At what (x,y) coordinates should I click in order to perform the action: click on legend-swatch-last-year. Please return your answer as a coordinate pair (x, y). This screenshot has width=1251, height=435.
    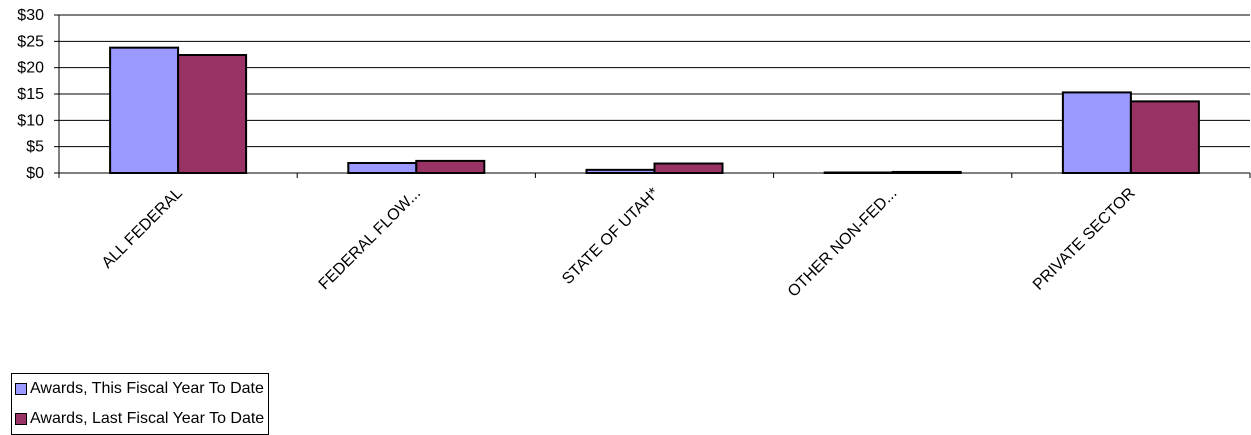
    Looking at the image, I should click on (21, 419).